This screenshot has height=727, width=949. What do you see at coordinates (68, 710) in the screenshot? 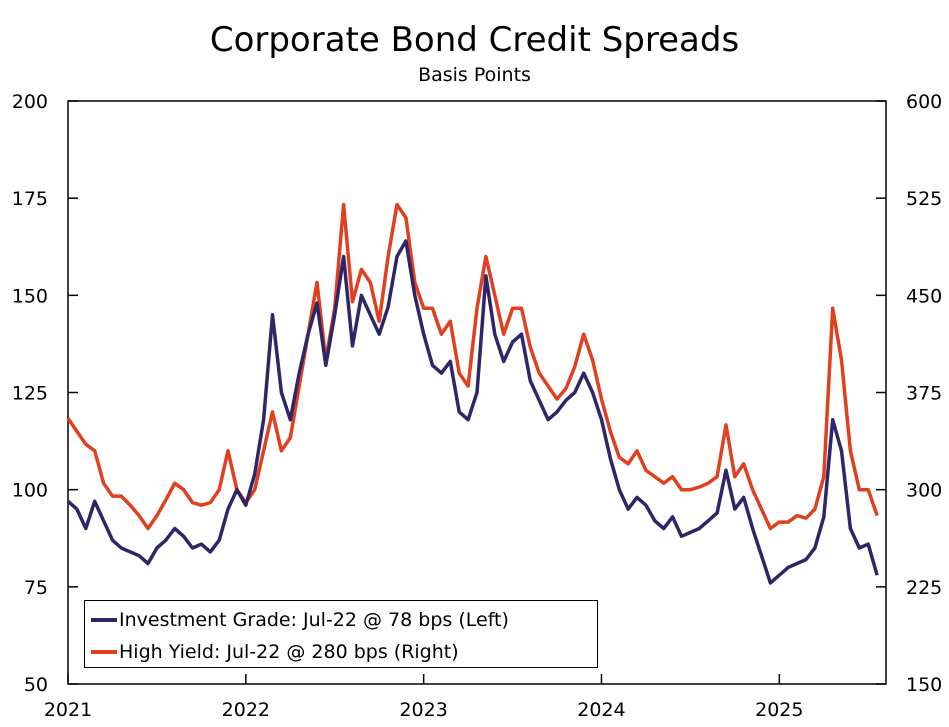
I see `x-tick-label: 2021` at bounding box center [68, 710].